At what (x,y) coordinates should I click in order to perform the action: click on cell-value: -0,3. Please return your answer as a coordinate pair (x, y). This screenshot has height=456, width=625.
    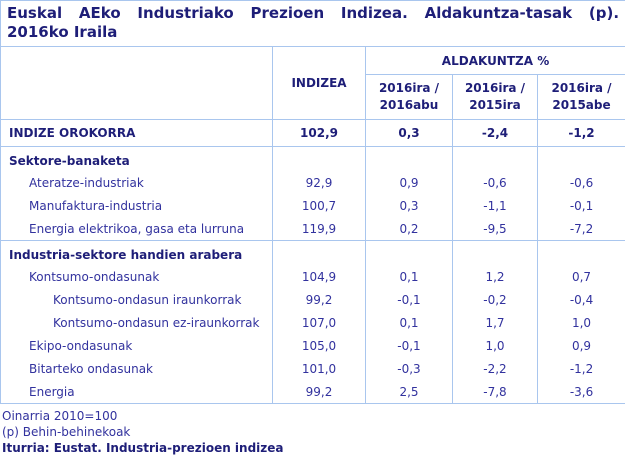
    Looking at the image, I should click on (409, 368).